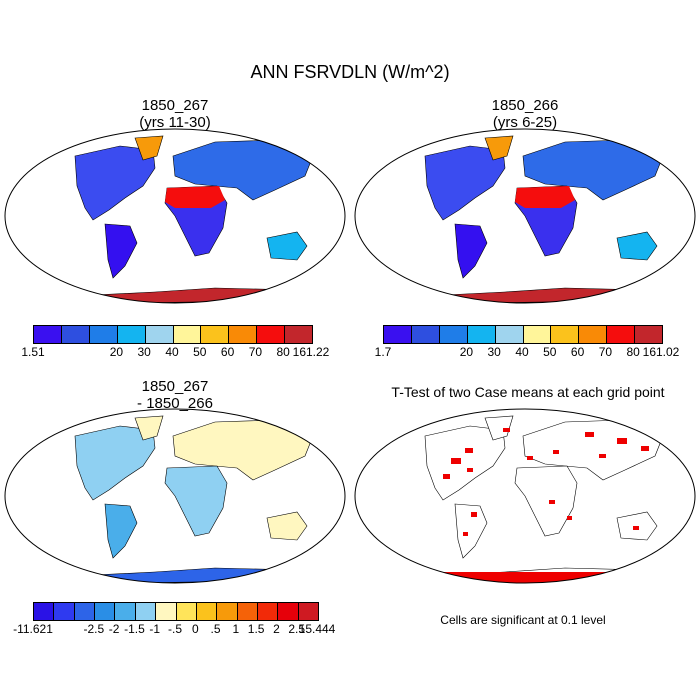 The image size is (700, 700). What do you see at coordinates (255, 352) in the screenshot?
I see `colorbar-1-tick-label: 70` at bounding box center [255, 352].